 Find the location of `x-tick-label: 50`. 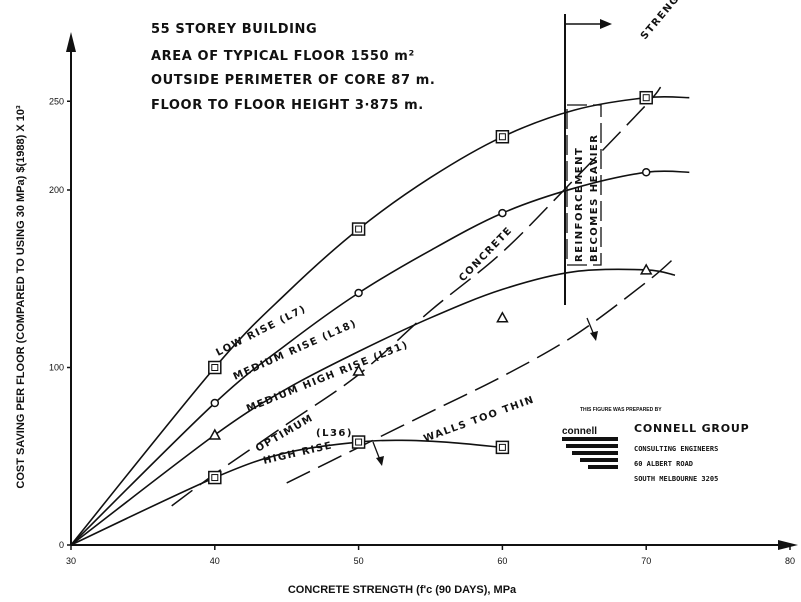

x-tick-label: 50 is located at coordinates (359, 561).